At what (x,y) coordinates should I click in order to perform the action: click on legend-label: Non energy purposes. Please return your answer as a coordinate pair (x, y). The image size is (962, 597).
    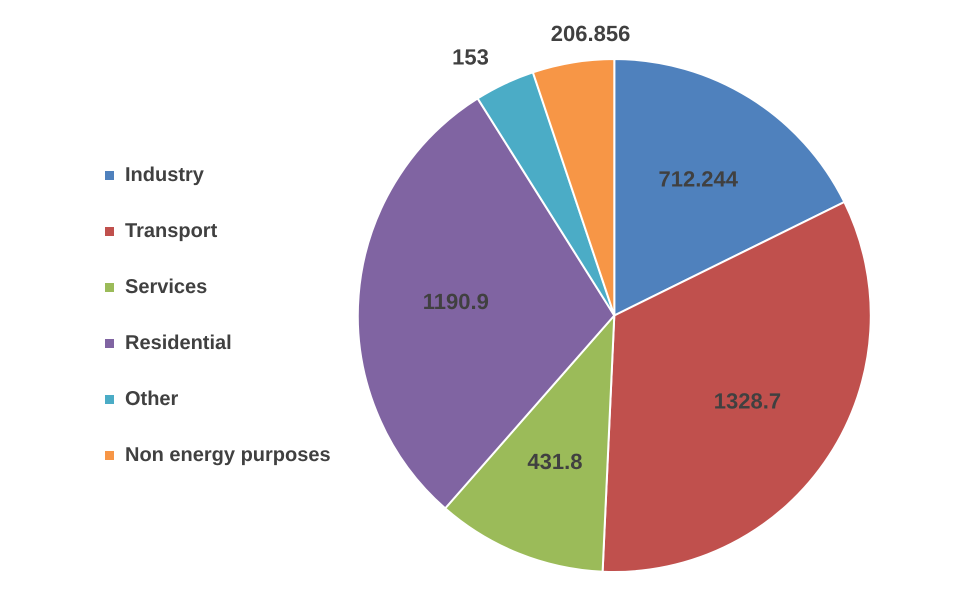
    Looking at the image, I should click on (228, 455).